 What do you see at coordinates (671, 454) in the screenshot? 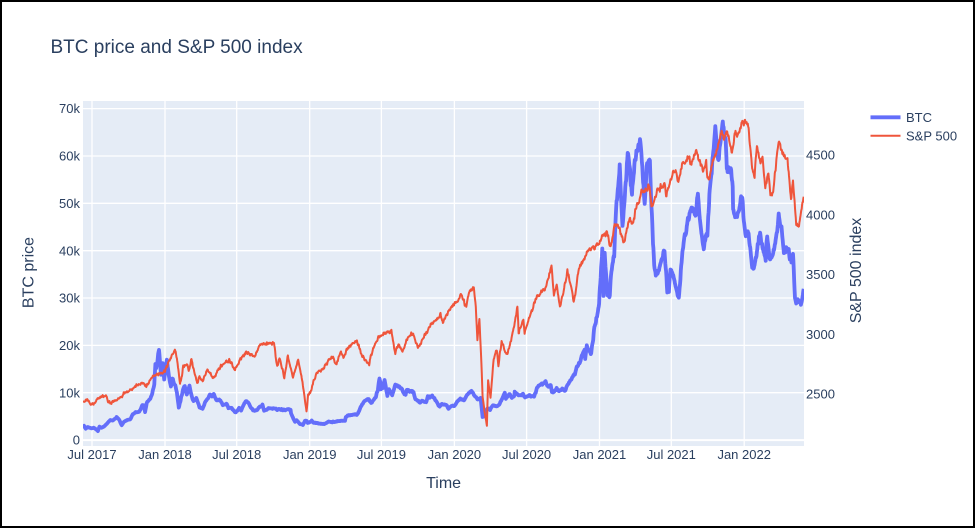
I see `svg-text: Jul 2021` at bounding box center [671, 454].